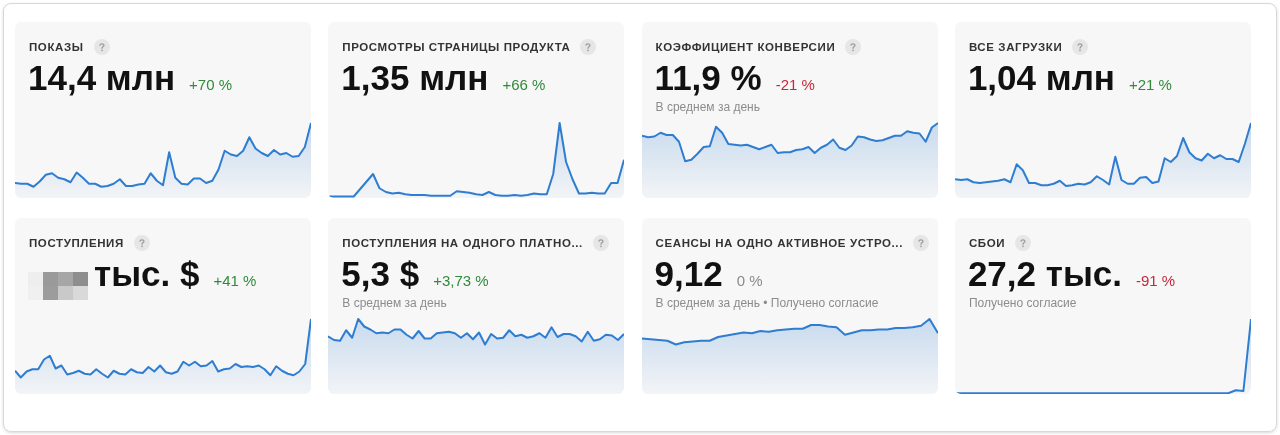  Describe the element at coordinates (235, 280) in the screenshot. I see `text: +41 %` at that location.